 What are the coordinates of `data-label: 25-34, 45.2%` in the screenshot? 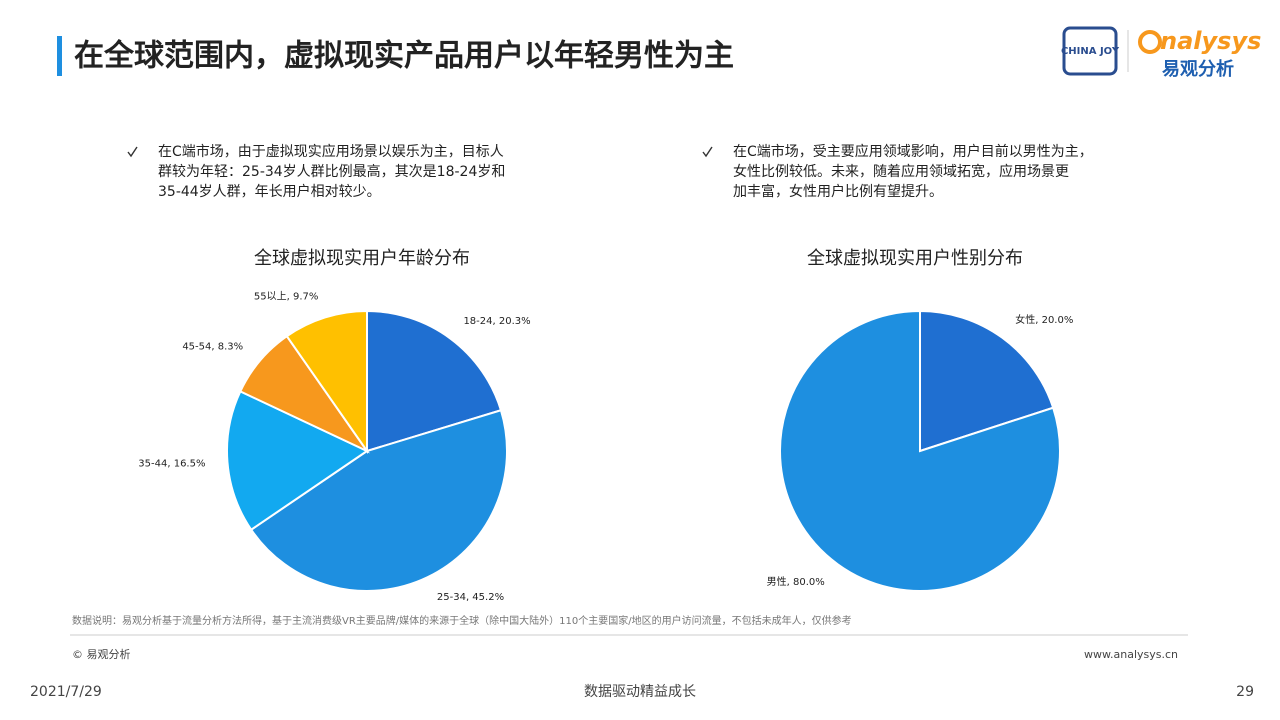 It's located at (470, 597).